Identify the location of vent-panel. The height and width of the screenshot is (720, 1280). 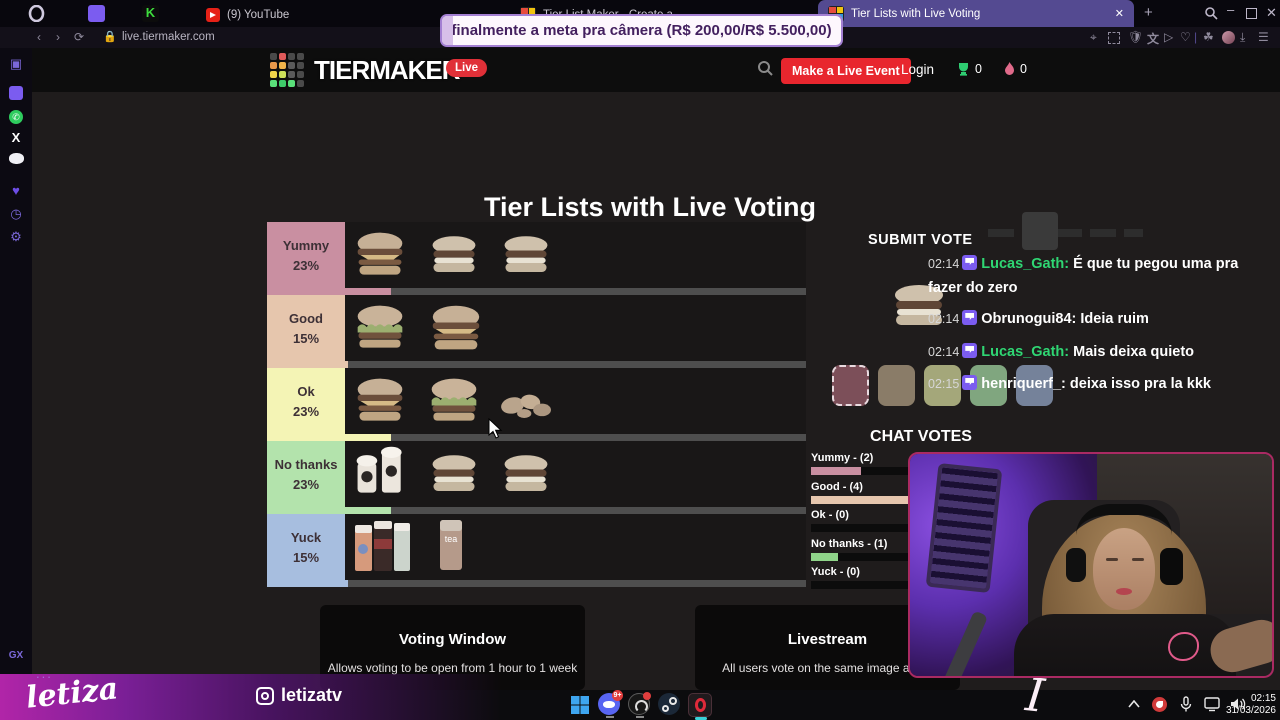
(964, 528).